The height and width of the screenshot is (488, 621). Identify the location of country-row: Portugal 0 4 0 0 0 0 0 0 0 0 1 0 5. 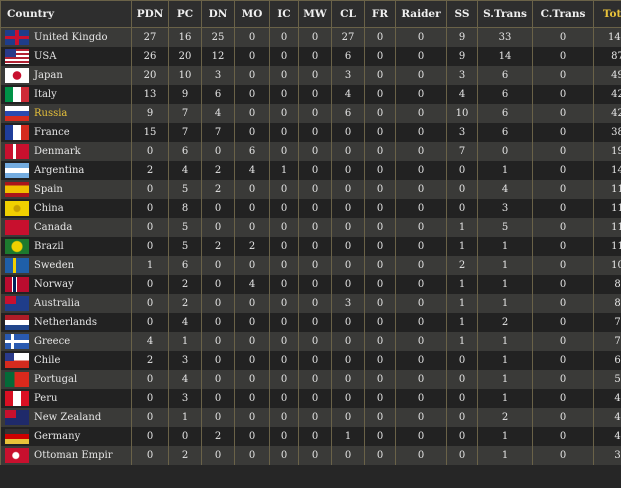
(310, 379).